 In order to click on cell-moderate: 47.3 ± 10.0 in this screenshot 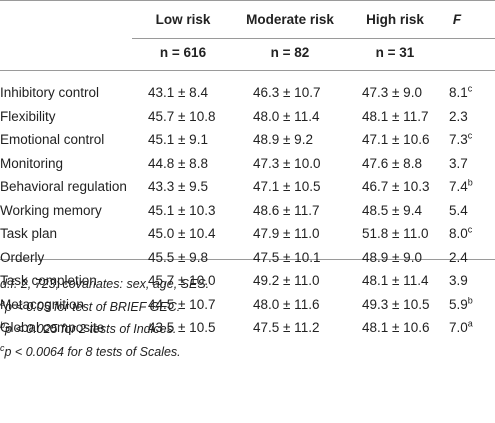, I will do `click(287, 163)`.